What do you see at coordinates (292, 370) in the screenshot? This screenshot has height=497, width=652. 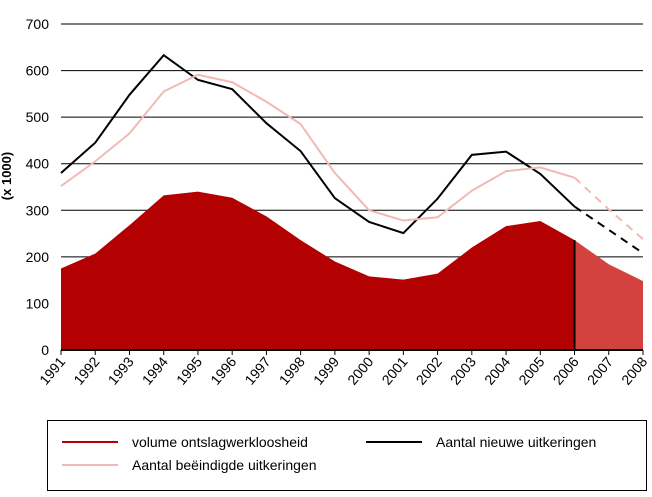 I see `x-tick-label-1998: 1998` at bounding box center [292, 370].